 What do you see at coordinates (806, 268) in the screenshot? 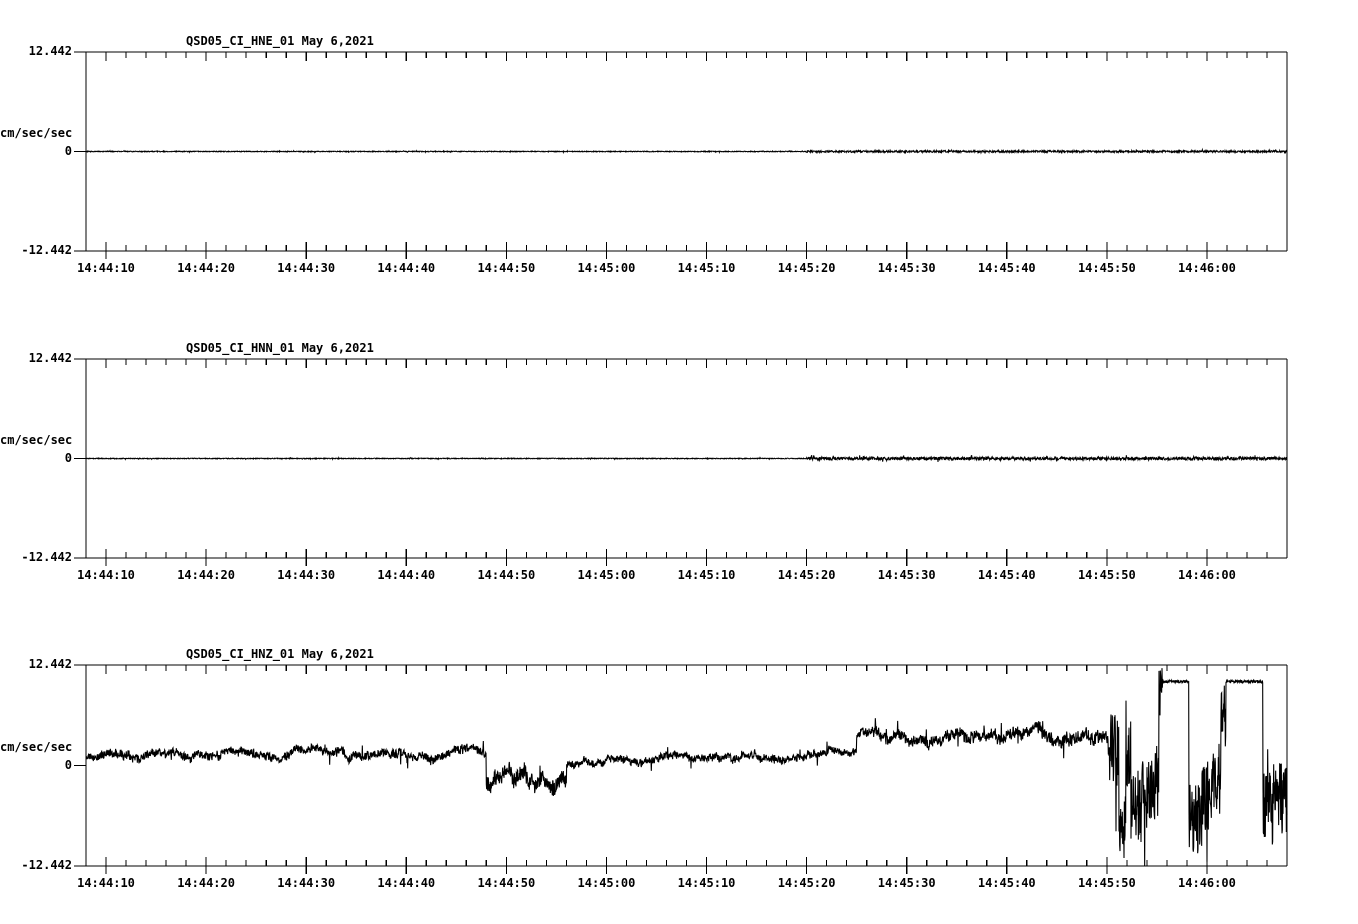
I see `xtick-label-7-hne: 14:45:20` at bounding box center [806, 268].